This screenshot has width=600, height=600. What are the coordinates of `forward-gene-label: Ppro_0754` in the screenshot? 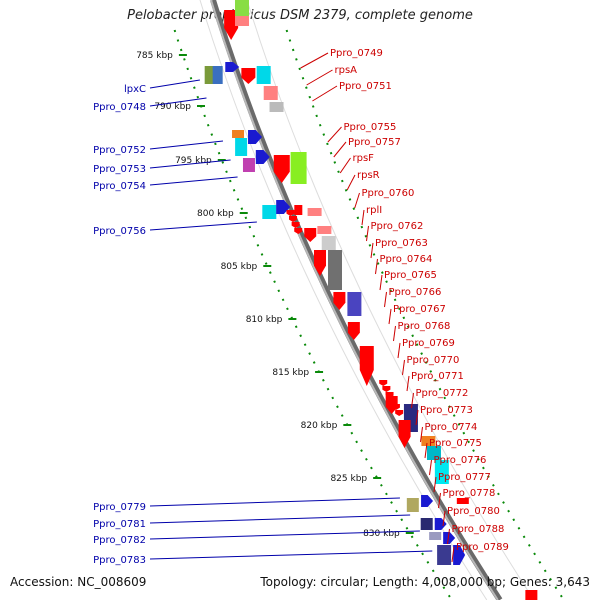 It's located at (119, 186).